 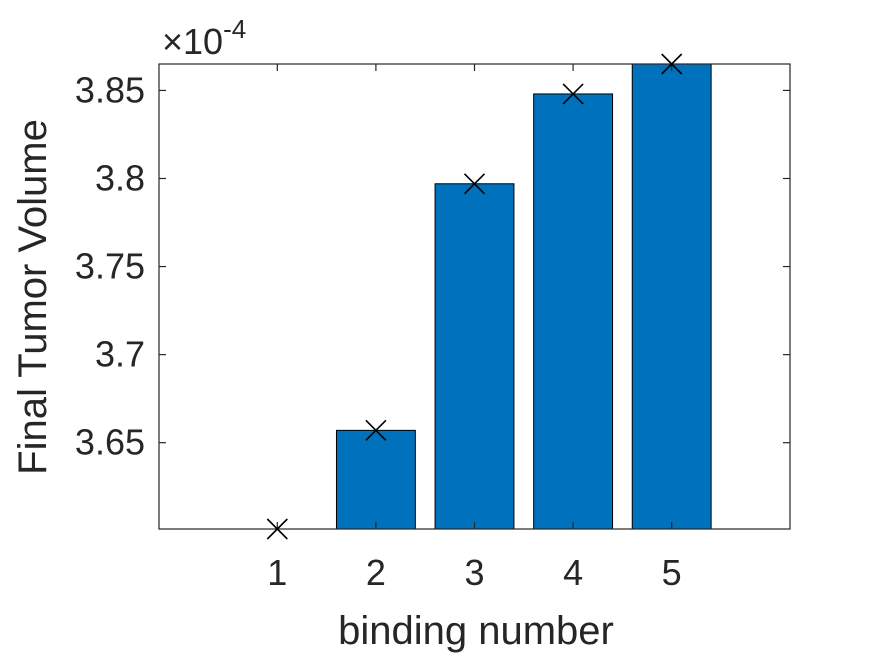 I want to click on y-axis-title: Final Tumor Volume, so click(x=33, y=297).